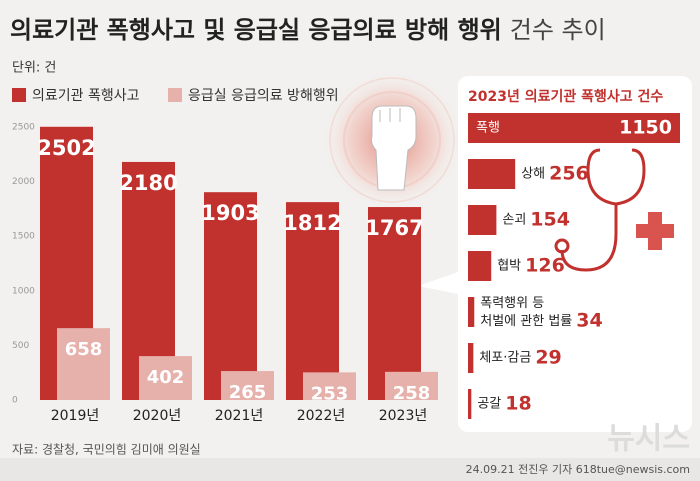  Describe the element at coordinates (505, 358) in the screenshot. I see `category-label: 체포·감금` at that location.